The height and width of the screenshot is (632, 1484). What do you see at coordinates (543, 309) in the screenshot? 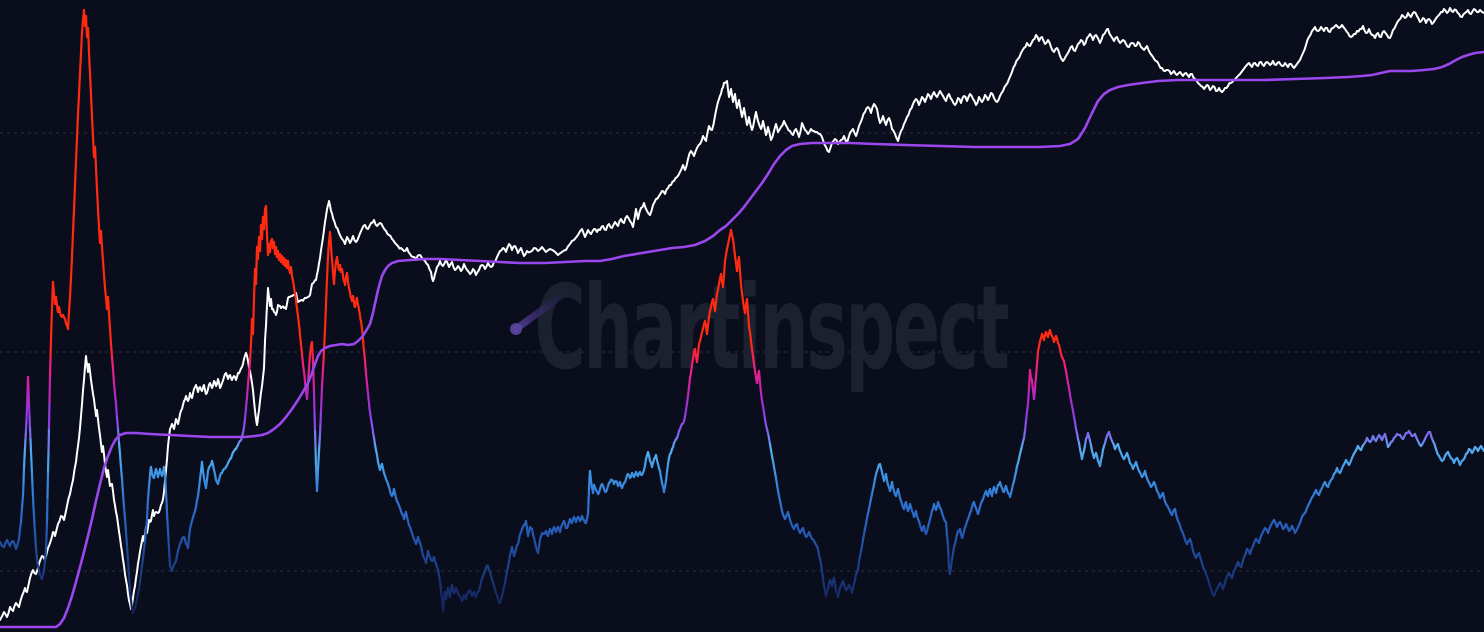
I see `comet-icon` at bounding box center [543, 309].